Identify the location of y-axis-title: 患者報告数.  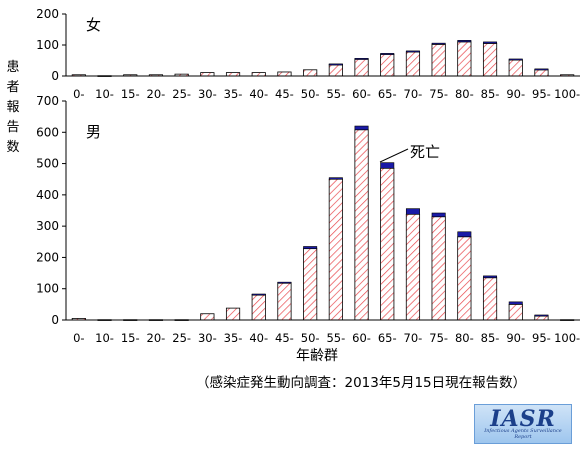
(13, 107).